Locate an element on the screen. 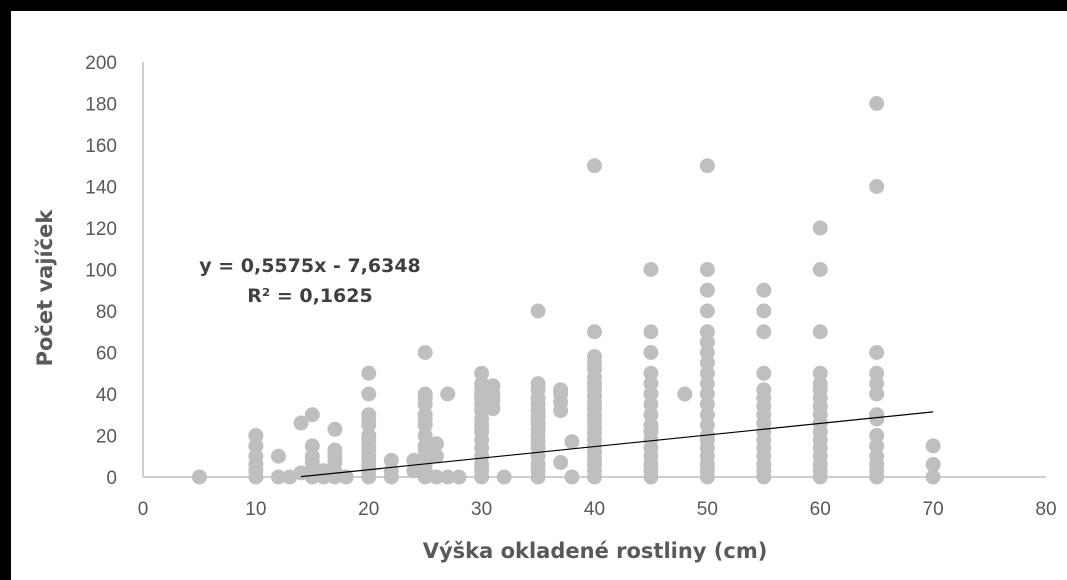 The width and height of the screenshot is (1067, 580). y-tick-label: 60 is located at coordinates (106, 354).